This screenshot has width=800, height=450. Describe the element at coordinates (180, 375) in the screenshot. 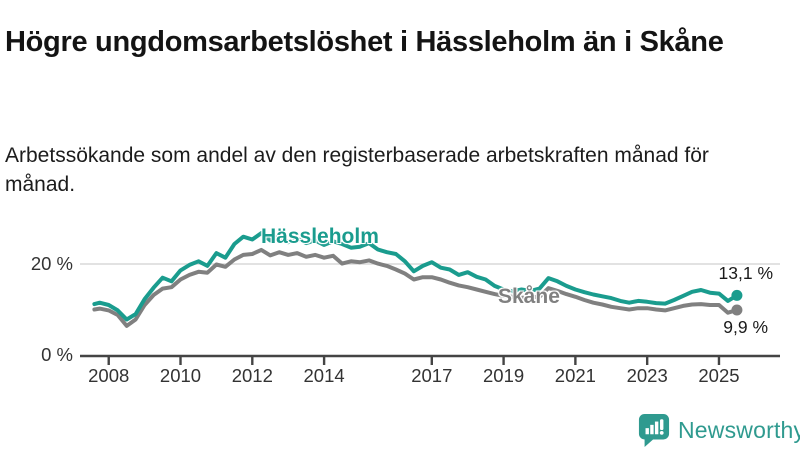

I see `x-tick-label-2010: 2010` at that location.